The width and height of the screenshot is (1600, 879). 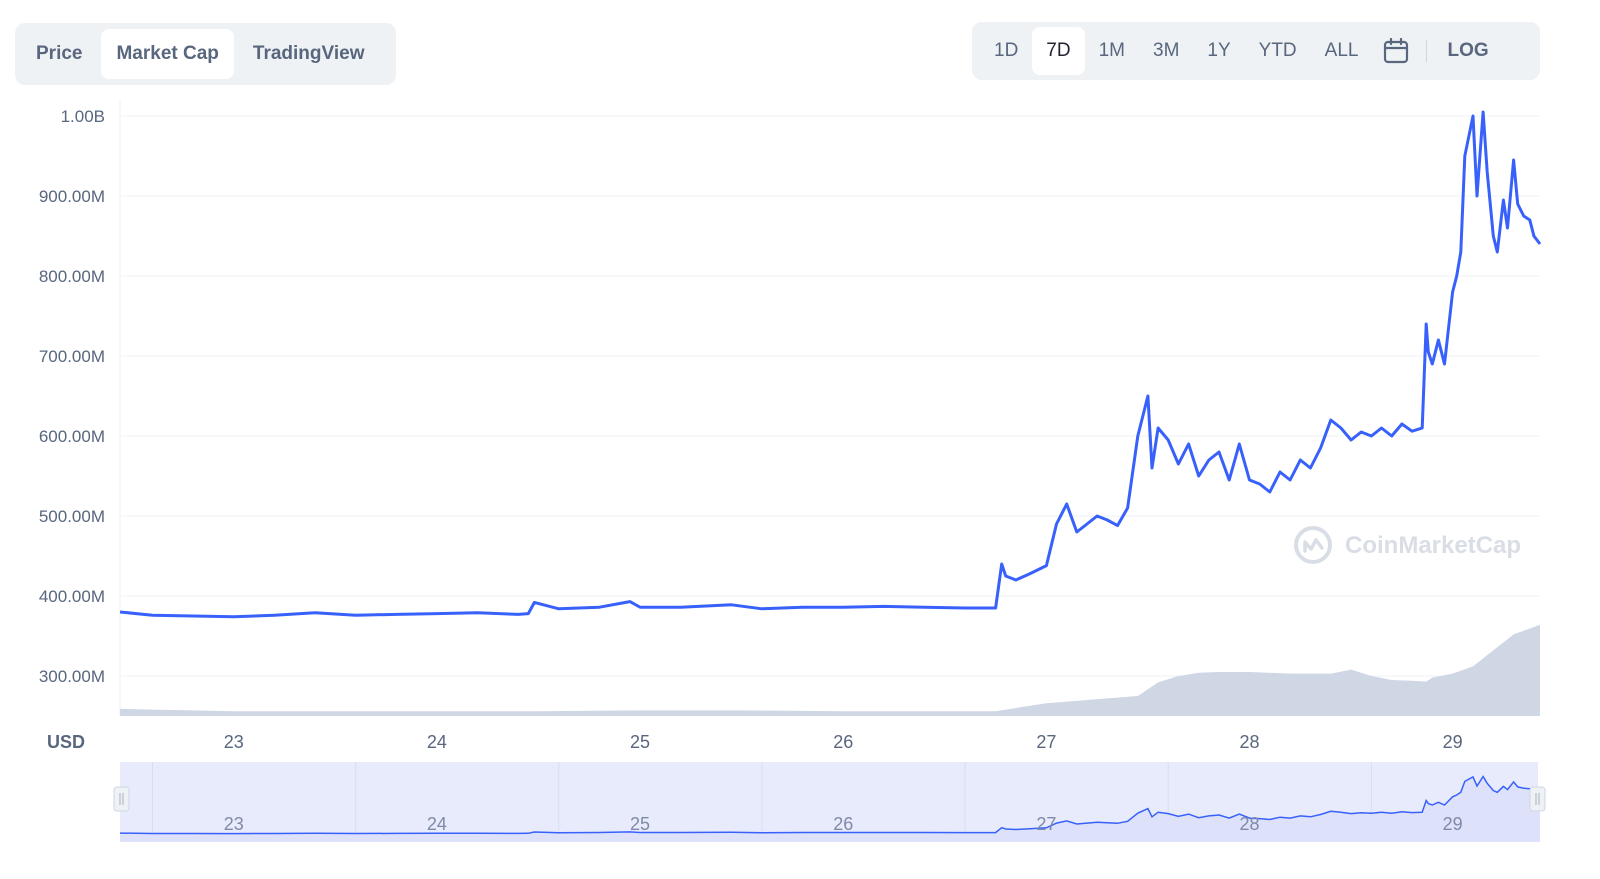 What do you see at coordinates (640, 824) in the screenshot?
I see `navigator-tick-label: 25` at bounding box center [640, 824].